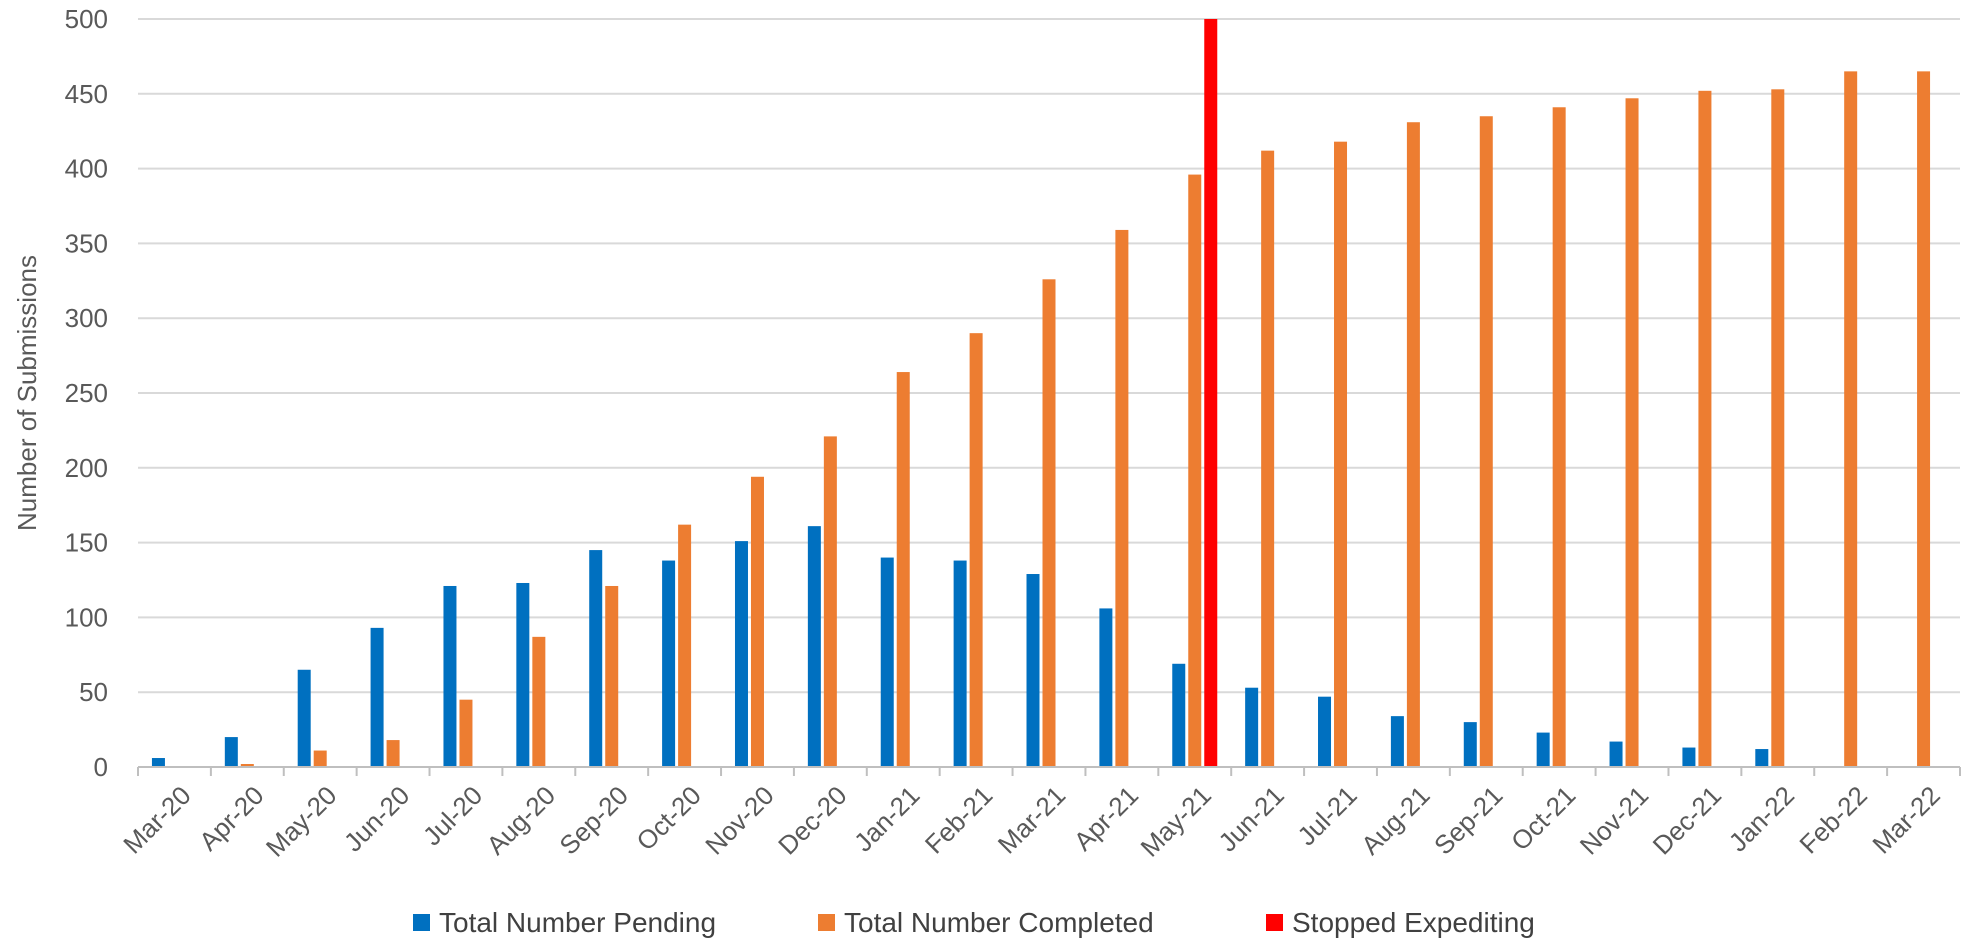  I want to click on x-tick-label: Apr-21, so click(1106, 818).